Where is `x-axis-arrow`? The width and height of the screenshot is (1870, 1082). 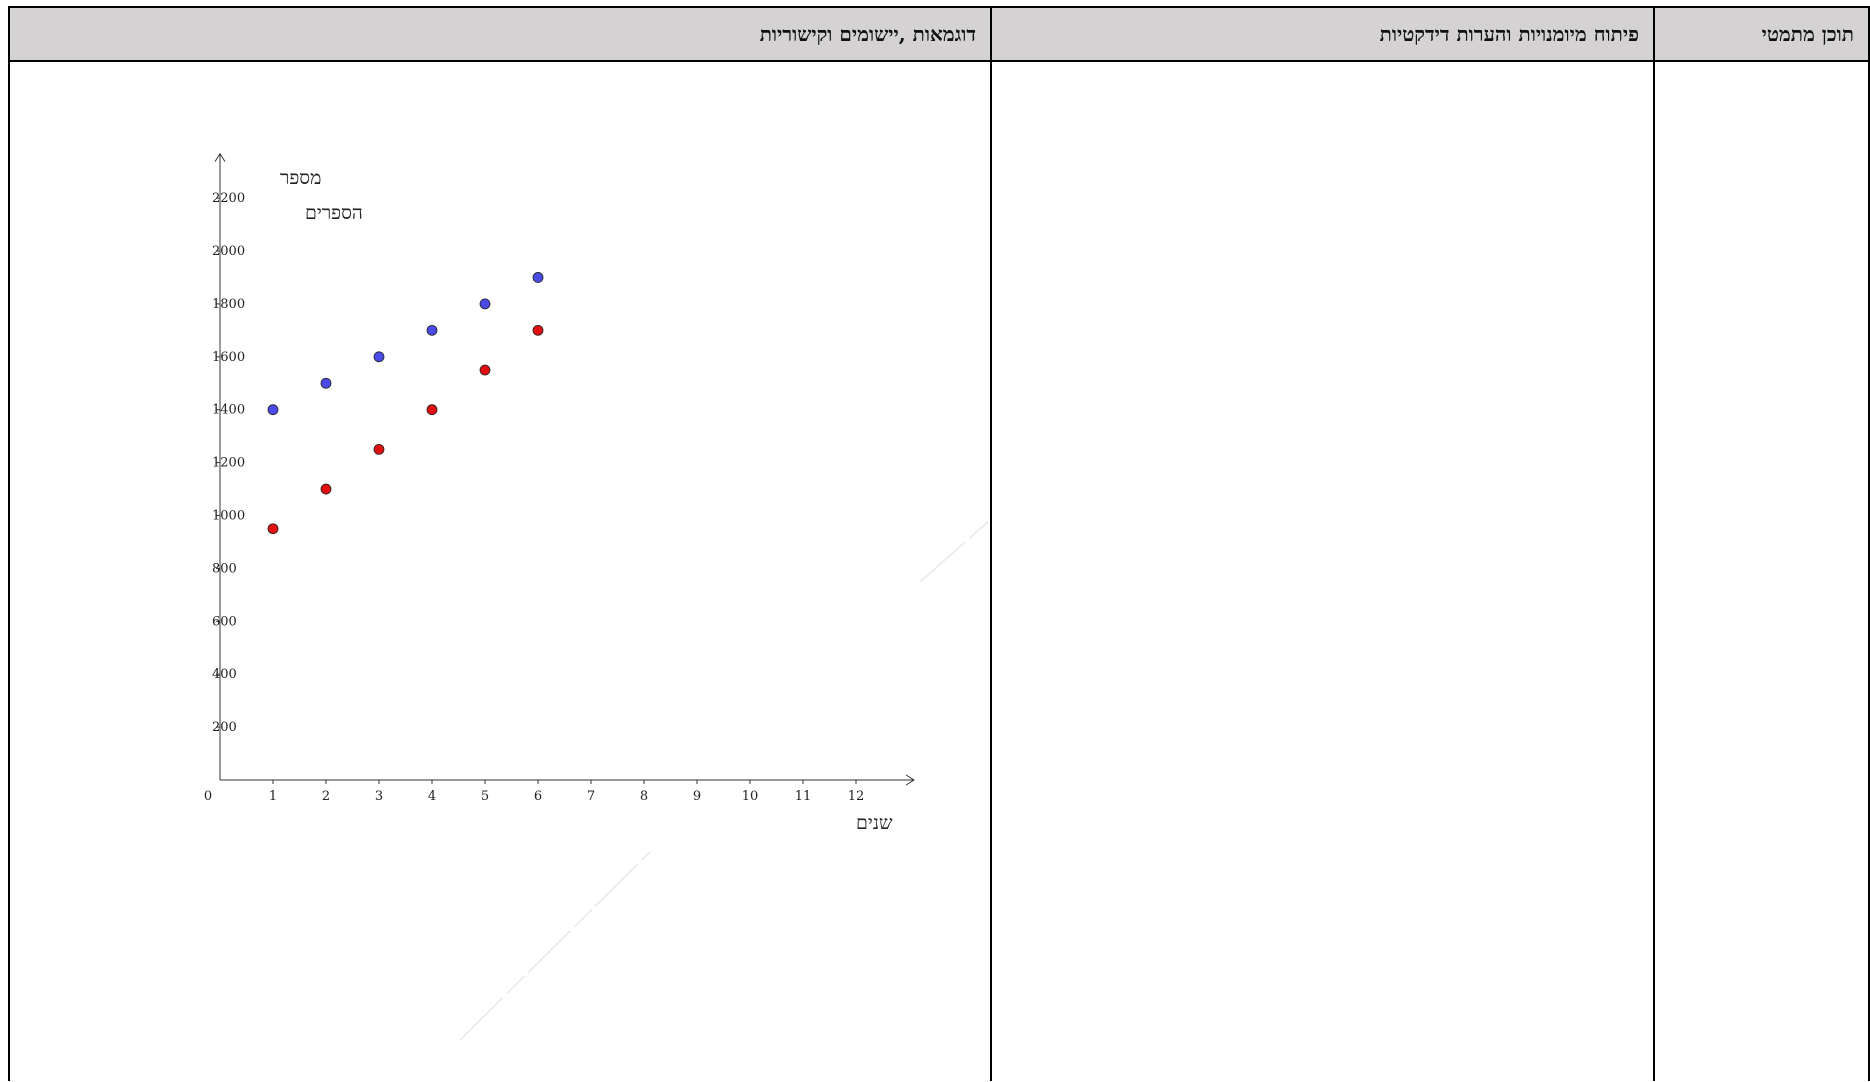 x-axis-arrow is located at coordinates (910, 780).